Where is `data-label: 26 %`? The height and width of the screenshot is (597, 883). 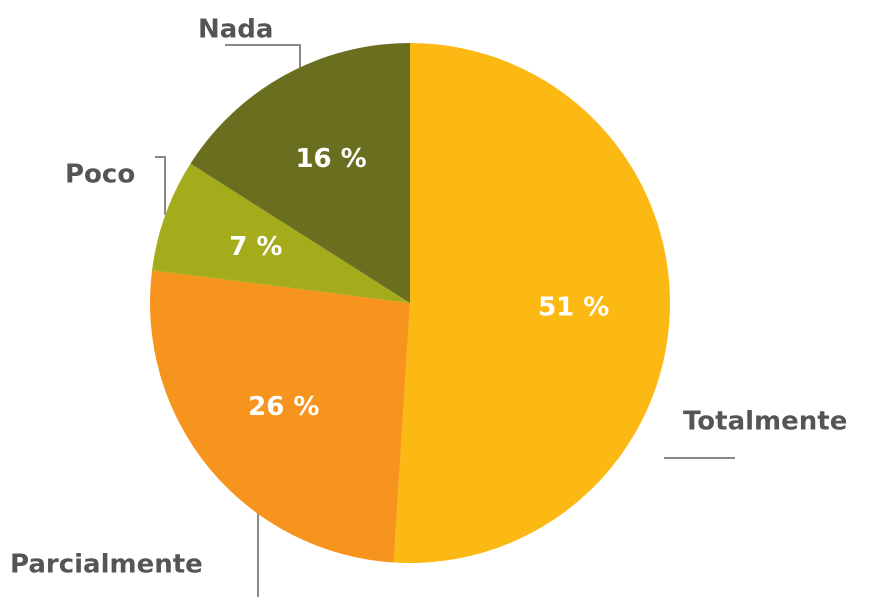 data-label: 26 % is located at coordinates (283, 407).